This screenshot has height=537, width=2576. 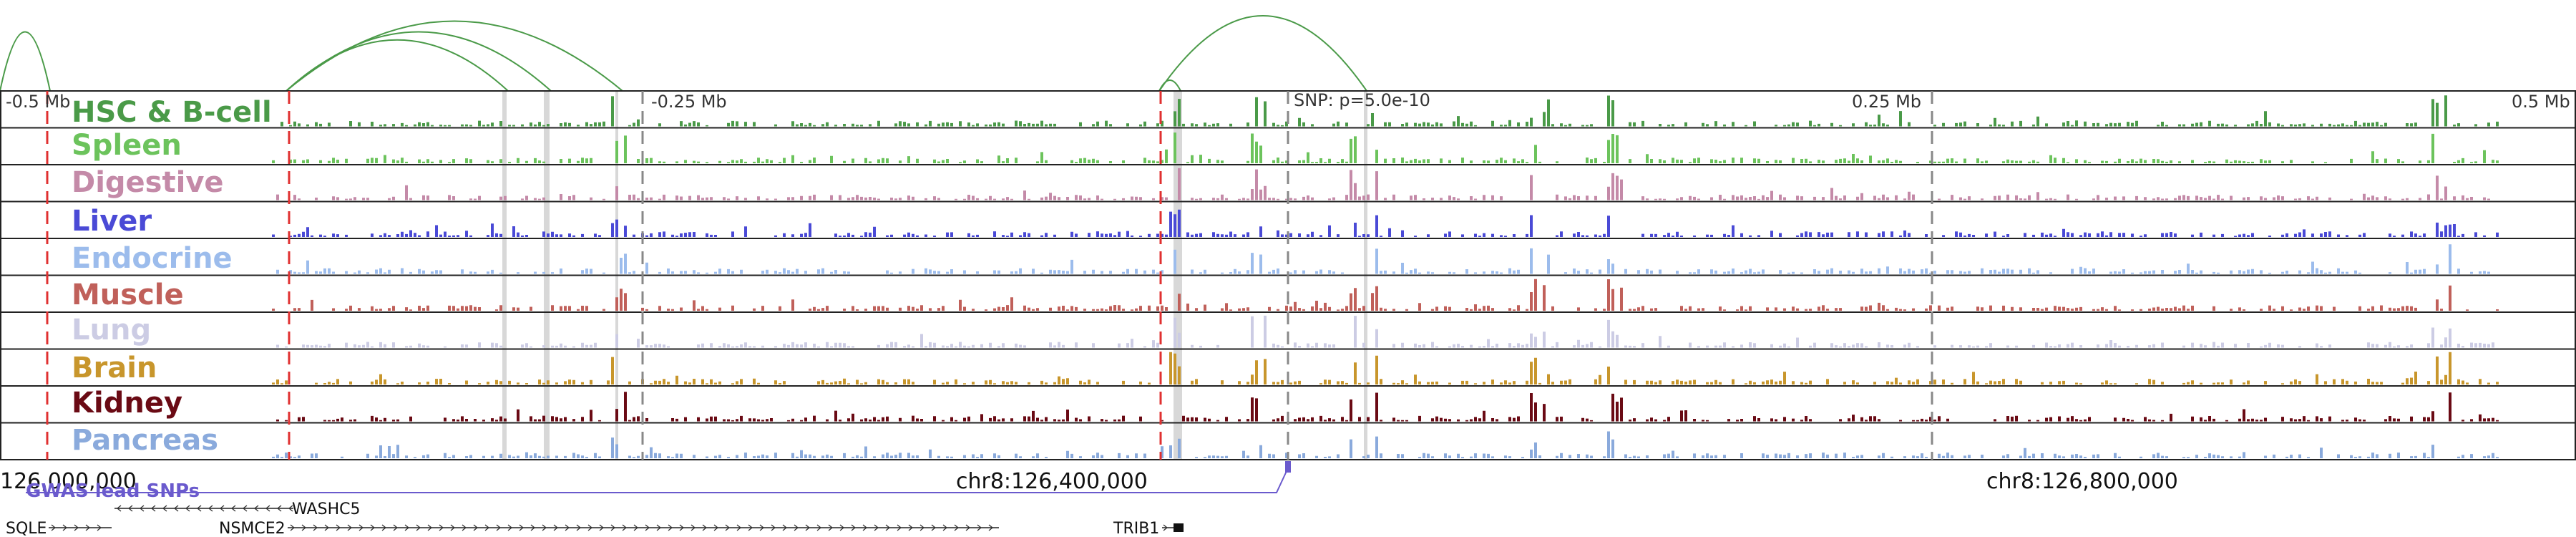 I want to click on gwas-snp-mark, so click(x=1288, y=467).